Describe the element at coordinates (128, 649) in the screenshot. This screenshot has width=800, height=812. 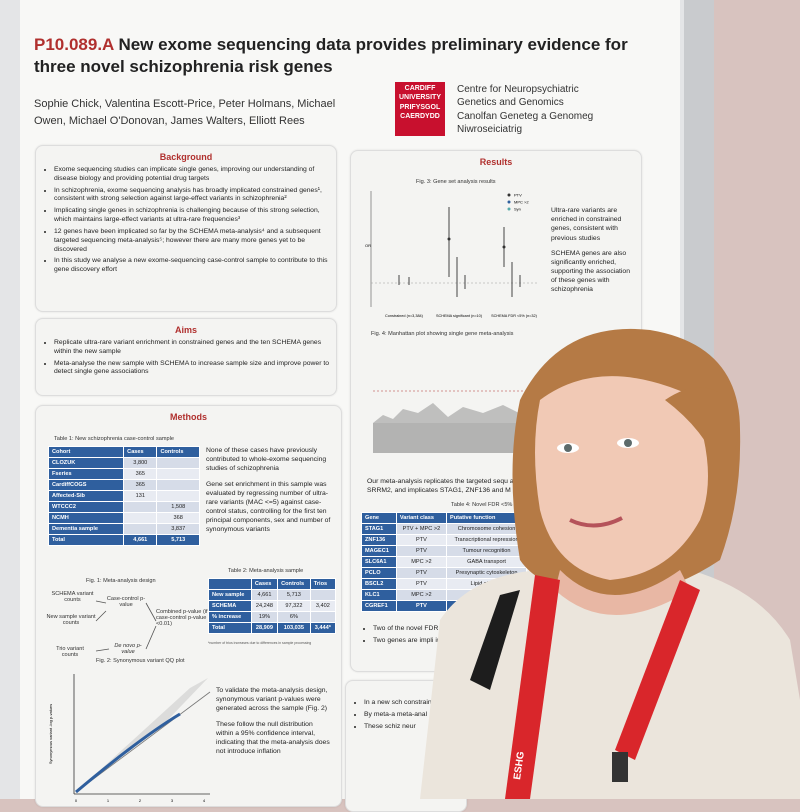
I see `diagram-node: De novo p-value` at that location.